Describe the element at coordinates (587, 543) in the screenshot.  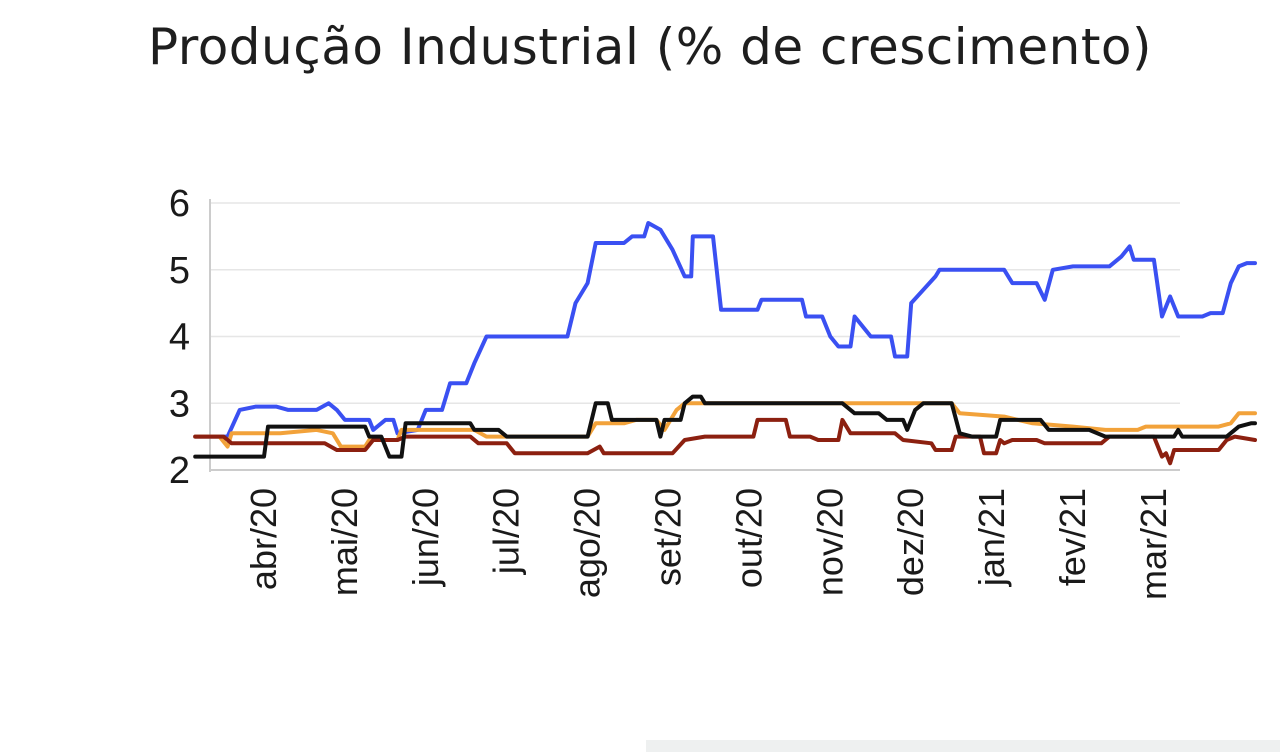
I see `x-tick-label: ago/20` at that location.